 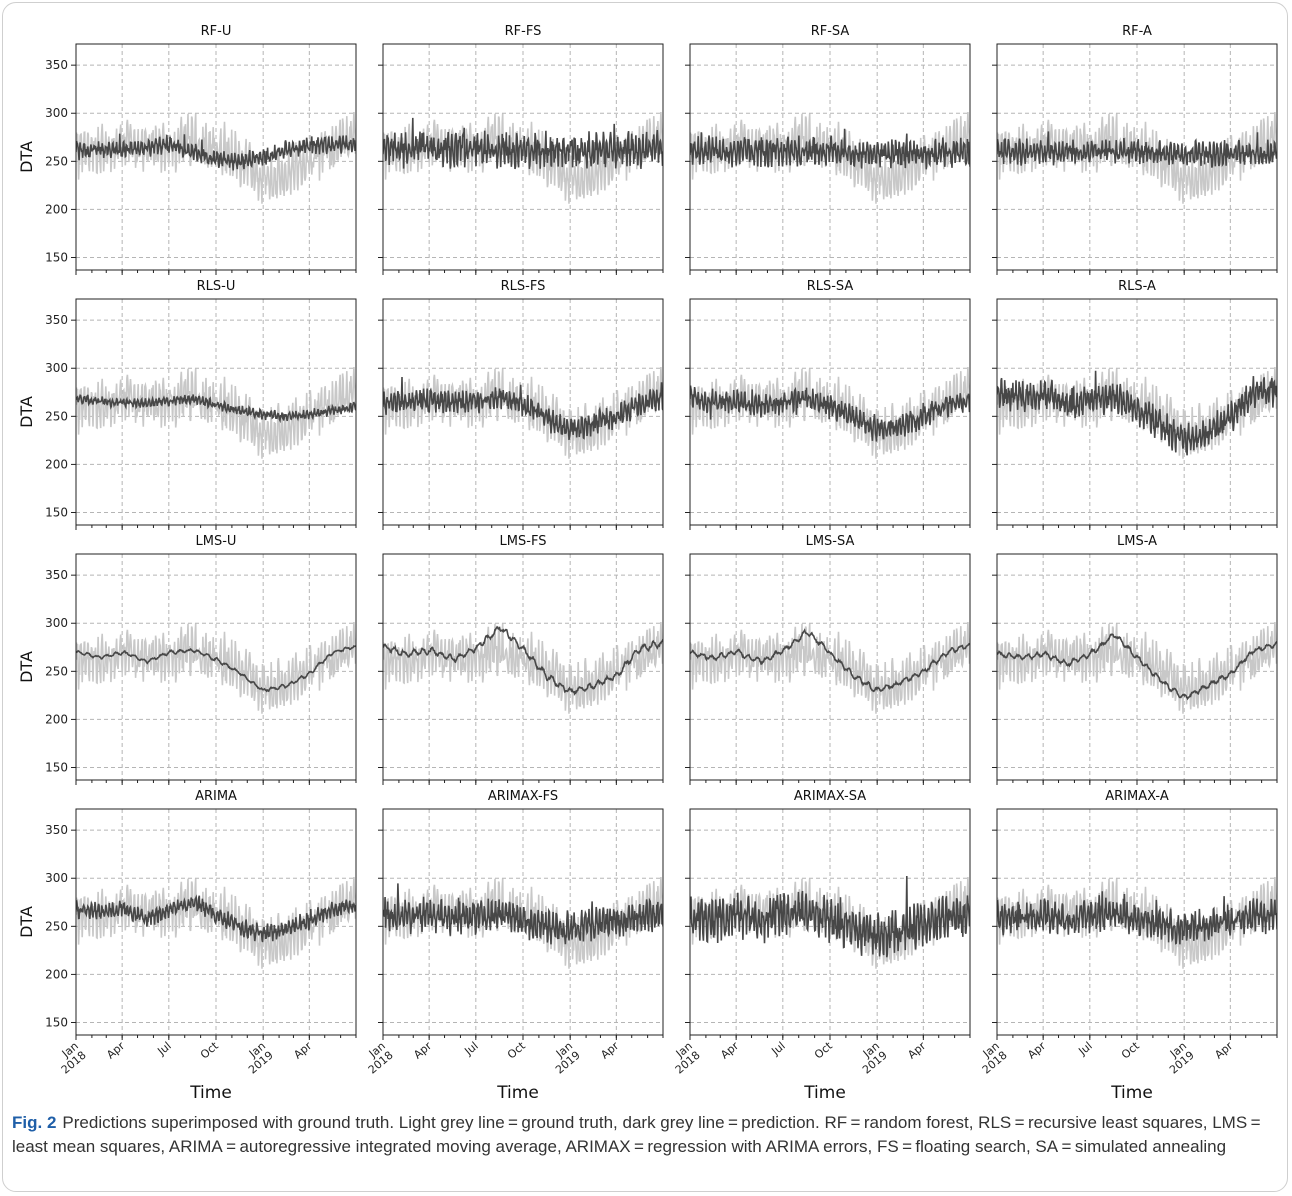 What do you see at coordinates (1137, 286) in the screenshot?
I see `panel-title: RLS-A` at bounding box center [1137, 286].